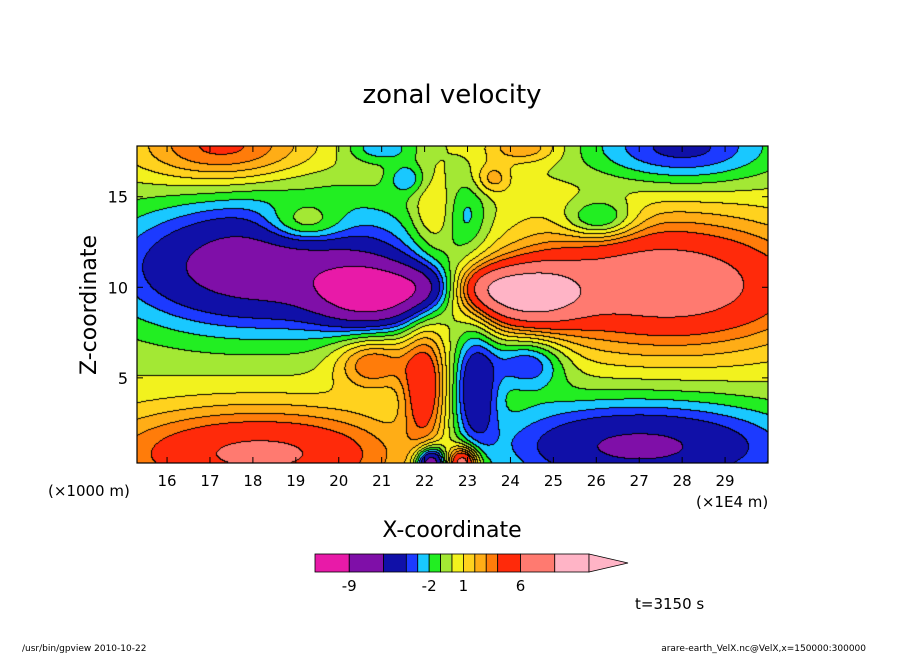  I want to click on x-tick-label: 24, so click(510, 481).